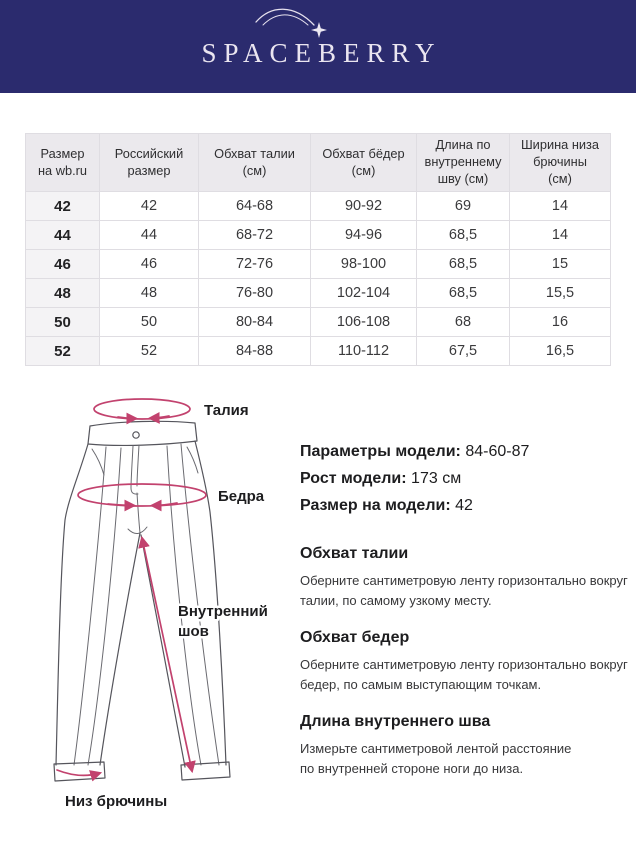 Image resolution: width=636 pixels, height=848 pixels. Describe the element at coordinates (560, 322) in the screenshot. I see `size-cell: 16` at that location.